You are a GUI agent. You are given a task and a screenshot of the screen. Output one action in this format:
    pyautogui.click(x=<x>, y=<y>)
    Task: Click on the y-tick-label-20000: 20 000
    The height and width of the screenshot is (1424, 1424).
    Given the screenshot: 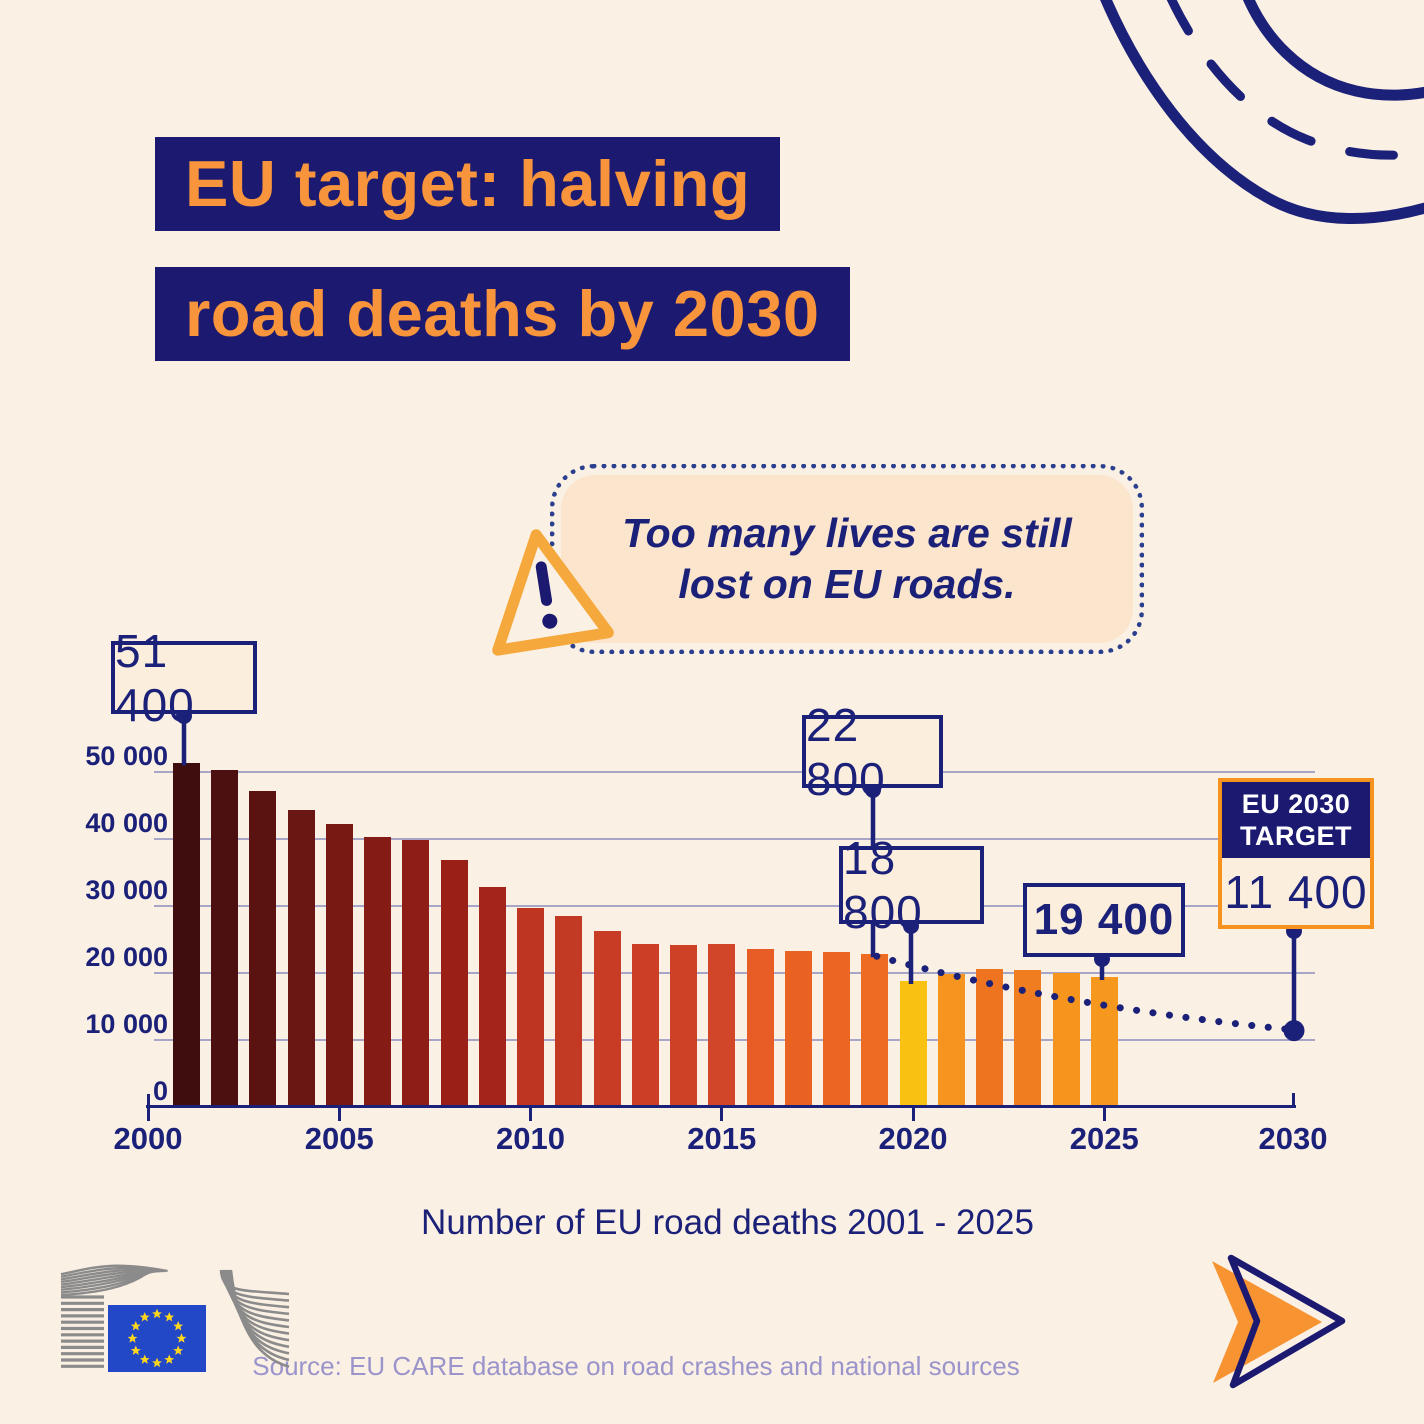 What is the action you would take?
    pyautogui.click(x=126, y=957)
    